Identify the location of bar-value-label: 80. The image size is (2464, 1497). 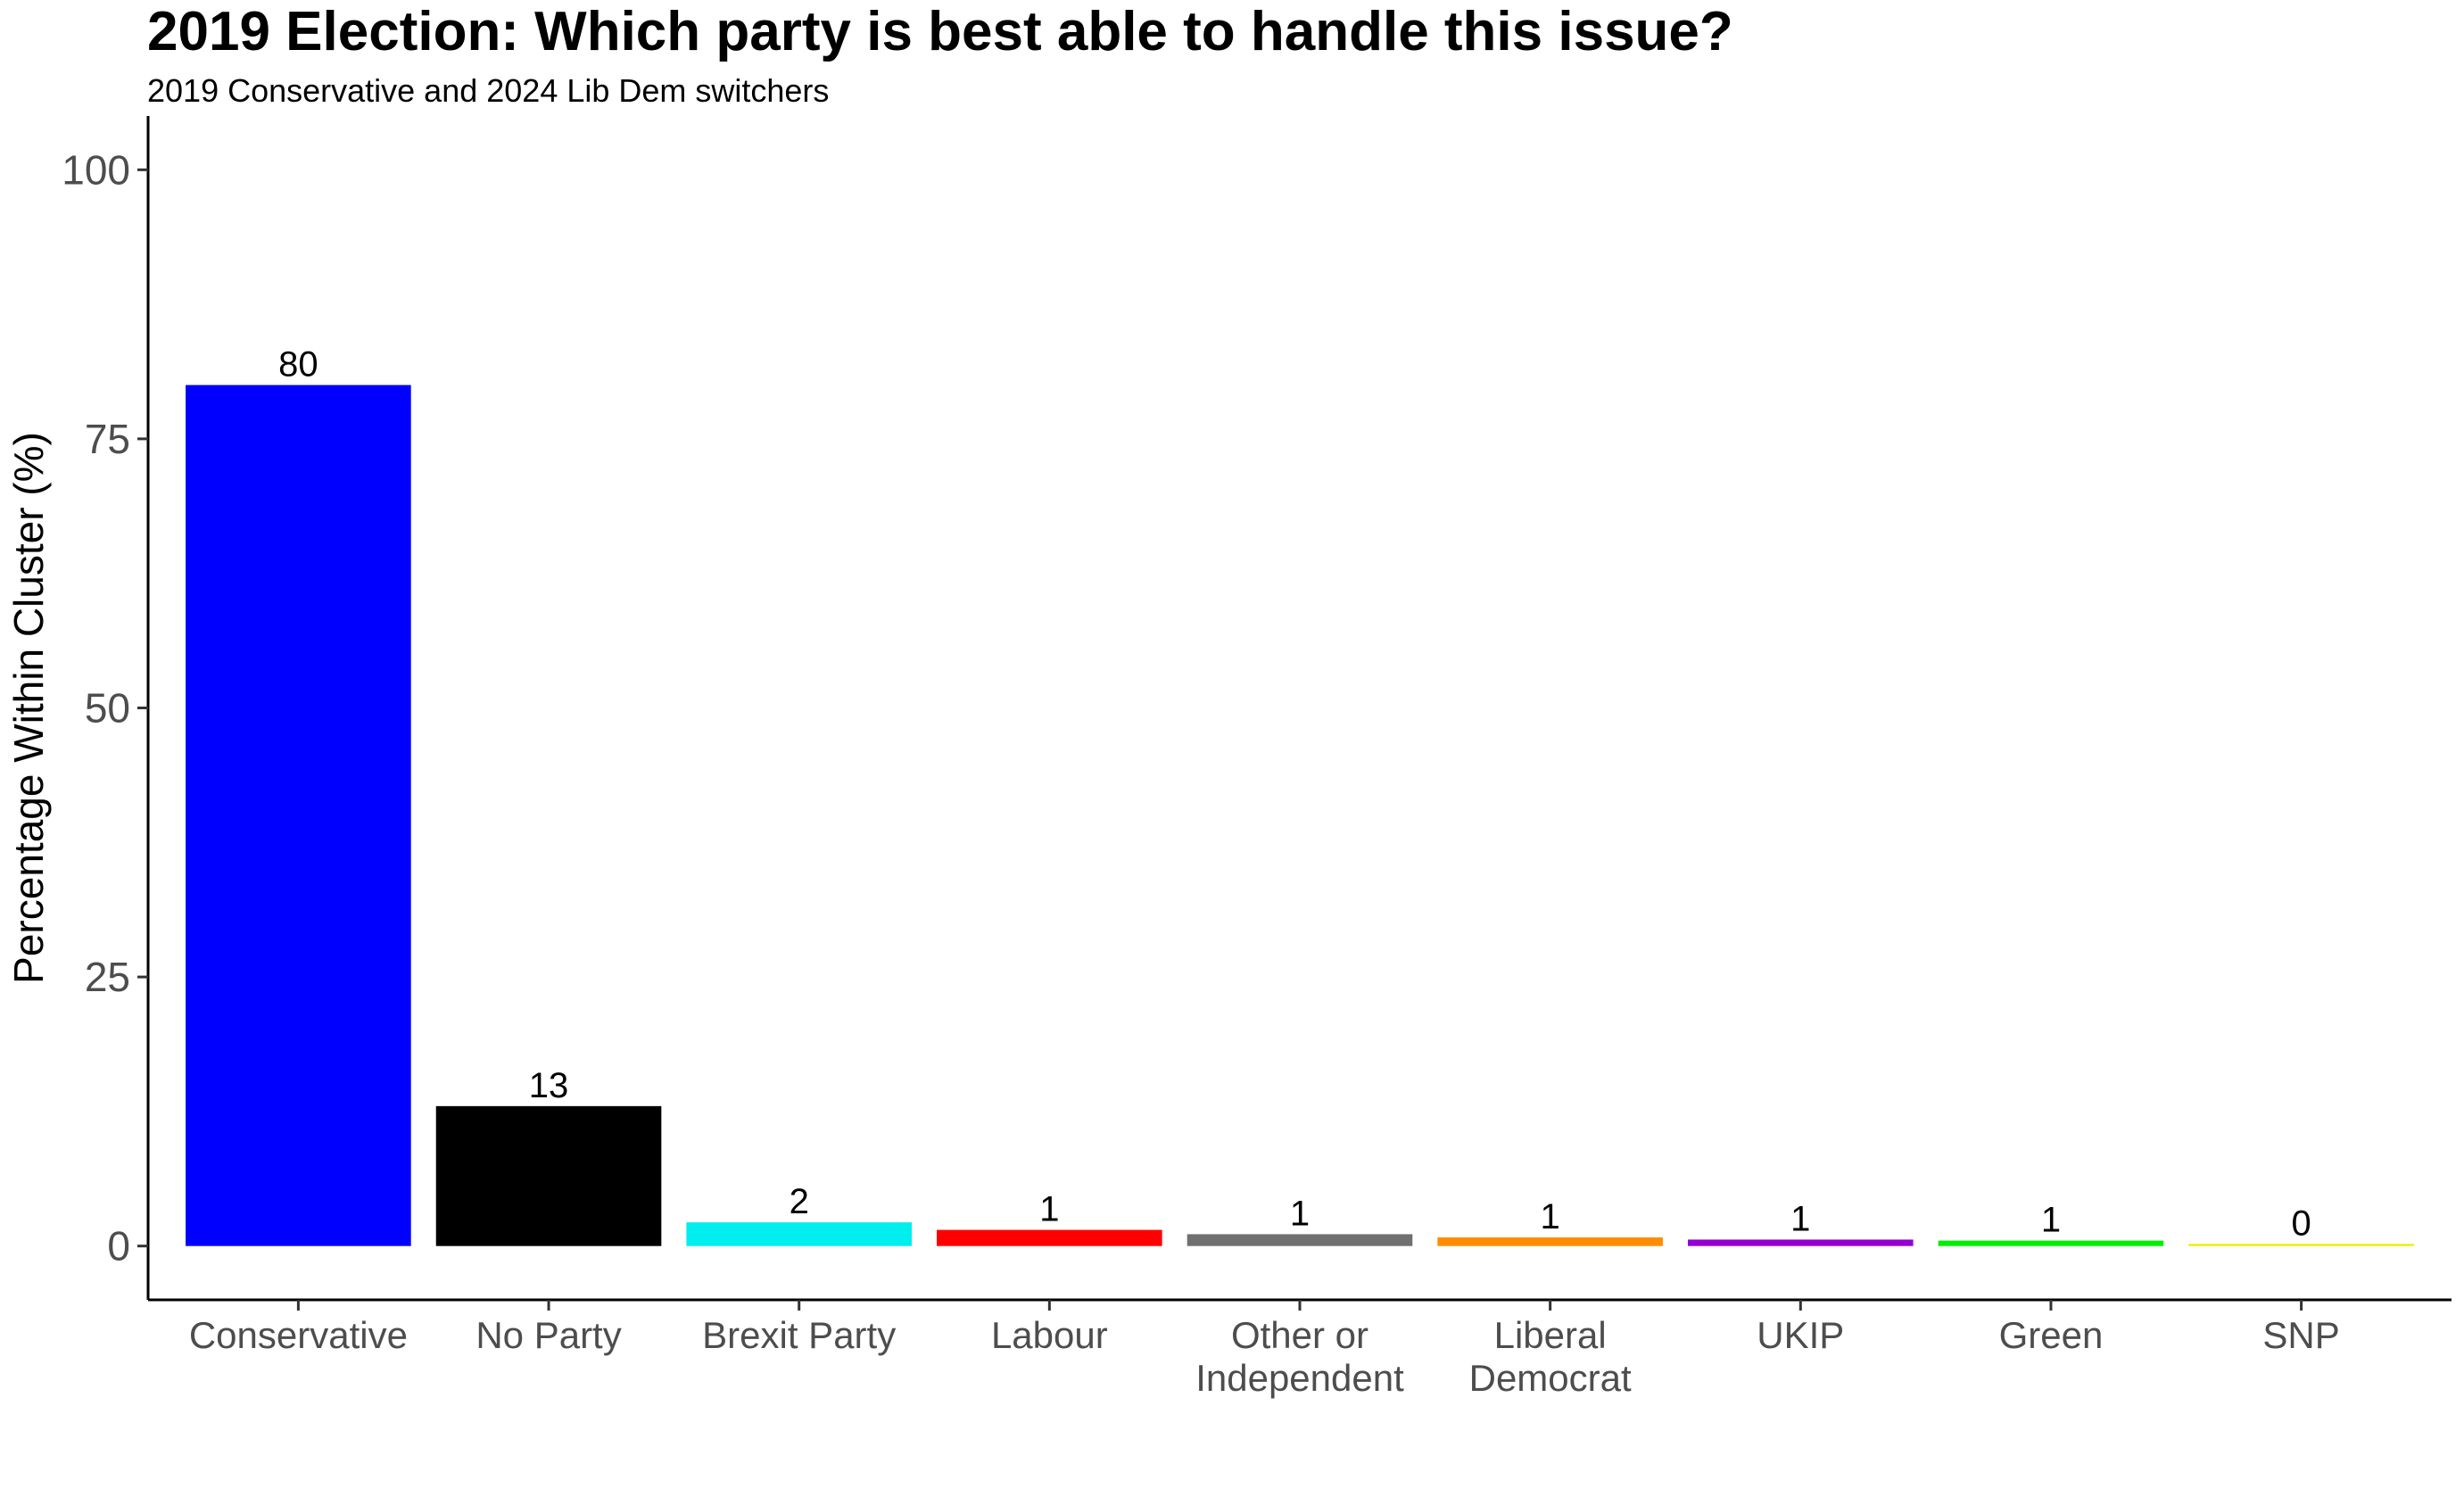
(298, 365).